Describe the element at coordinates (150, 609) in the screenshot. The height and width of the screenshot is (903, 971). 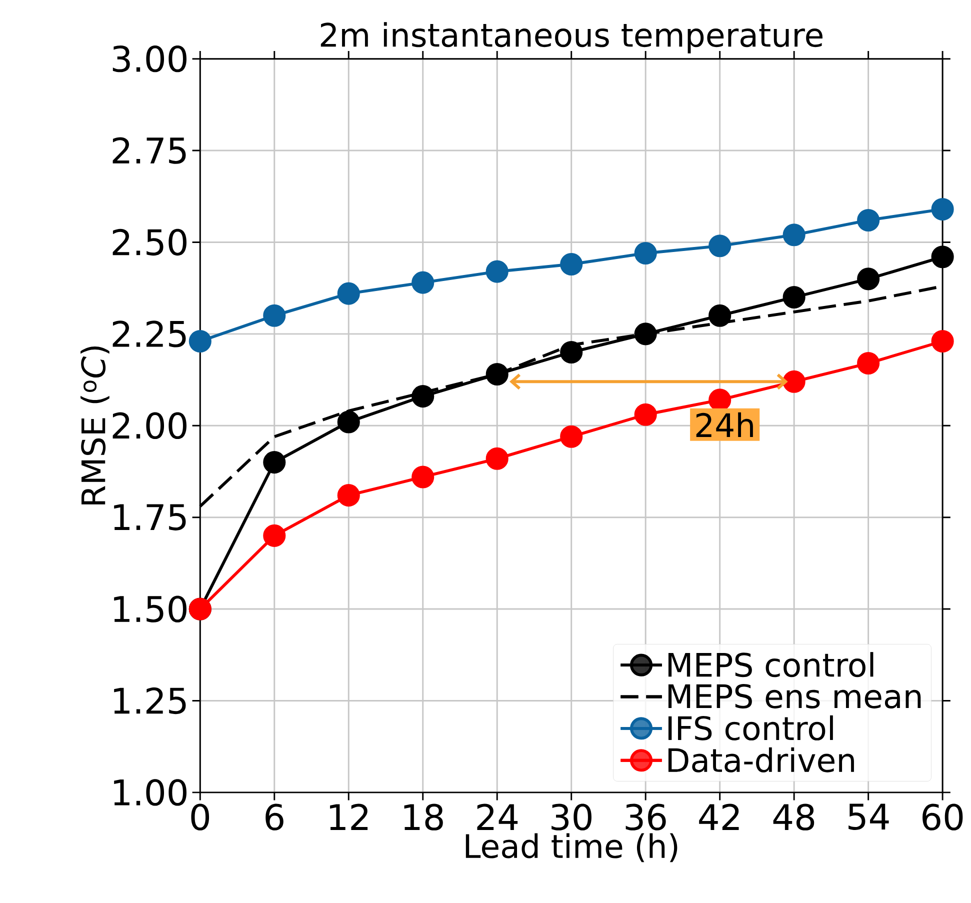
I see `y-tick-label: 1.50` at that location.